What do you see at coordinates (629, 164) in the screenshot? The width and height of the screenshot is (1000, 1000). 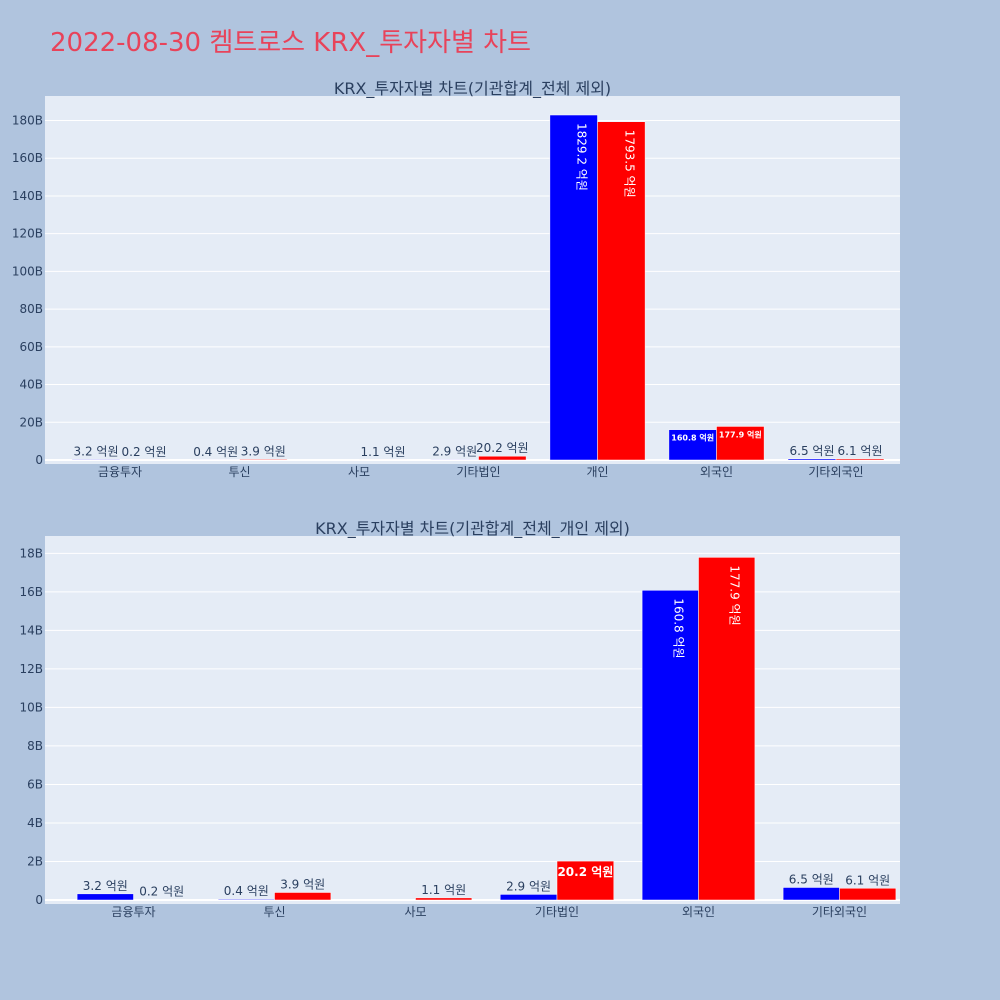 I see `data-label: 1793.5 억원` at bounding box center [629, 164].